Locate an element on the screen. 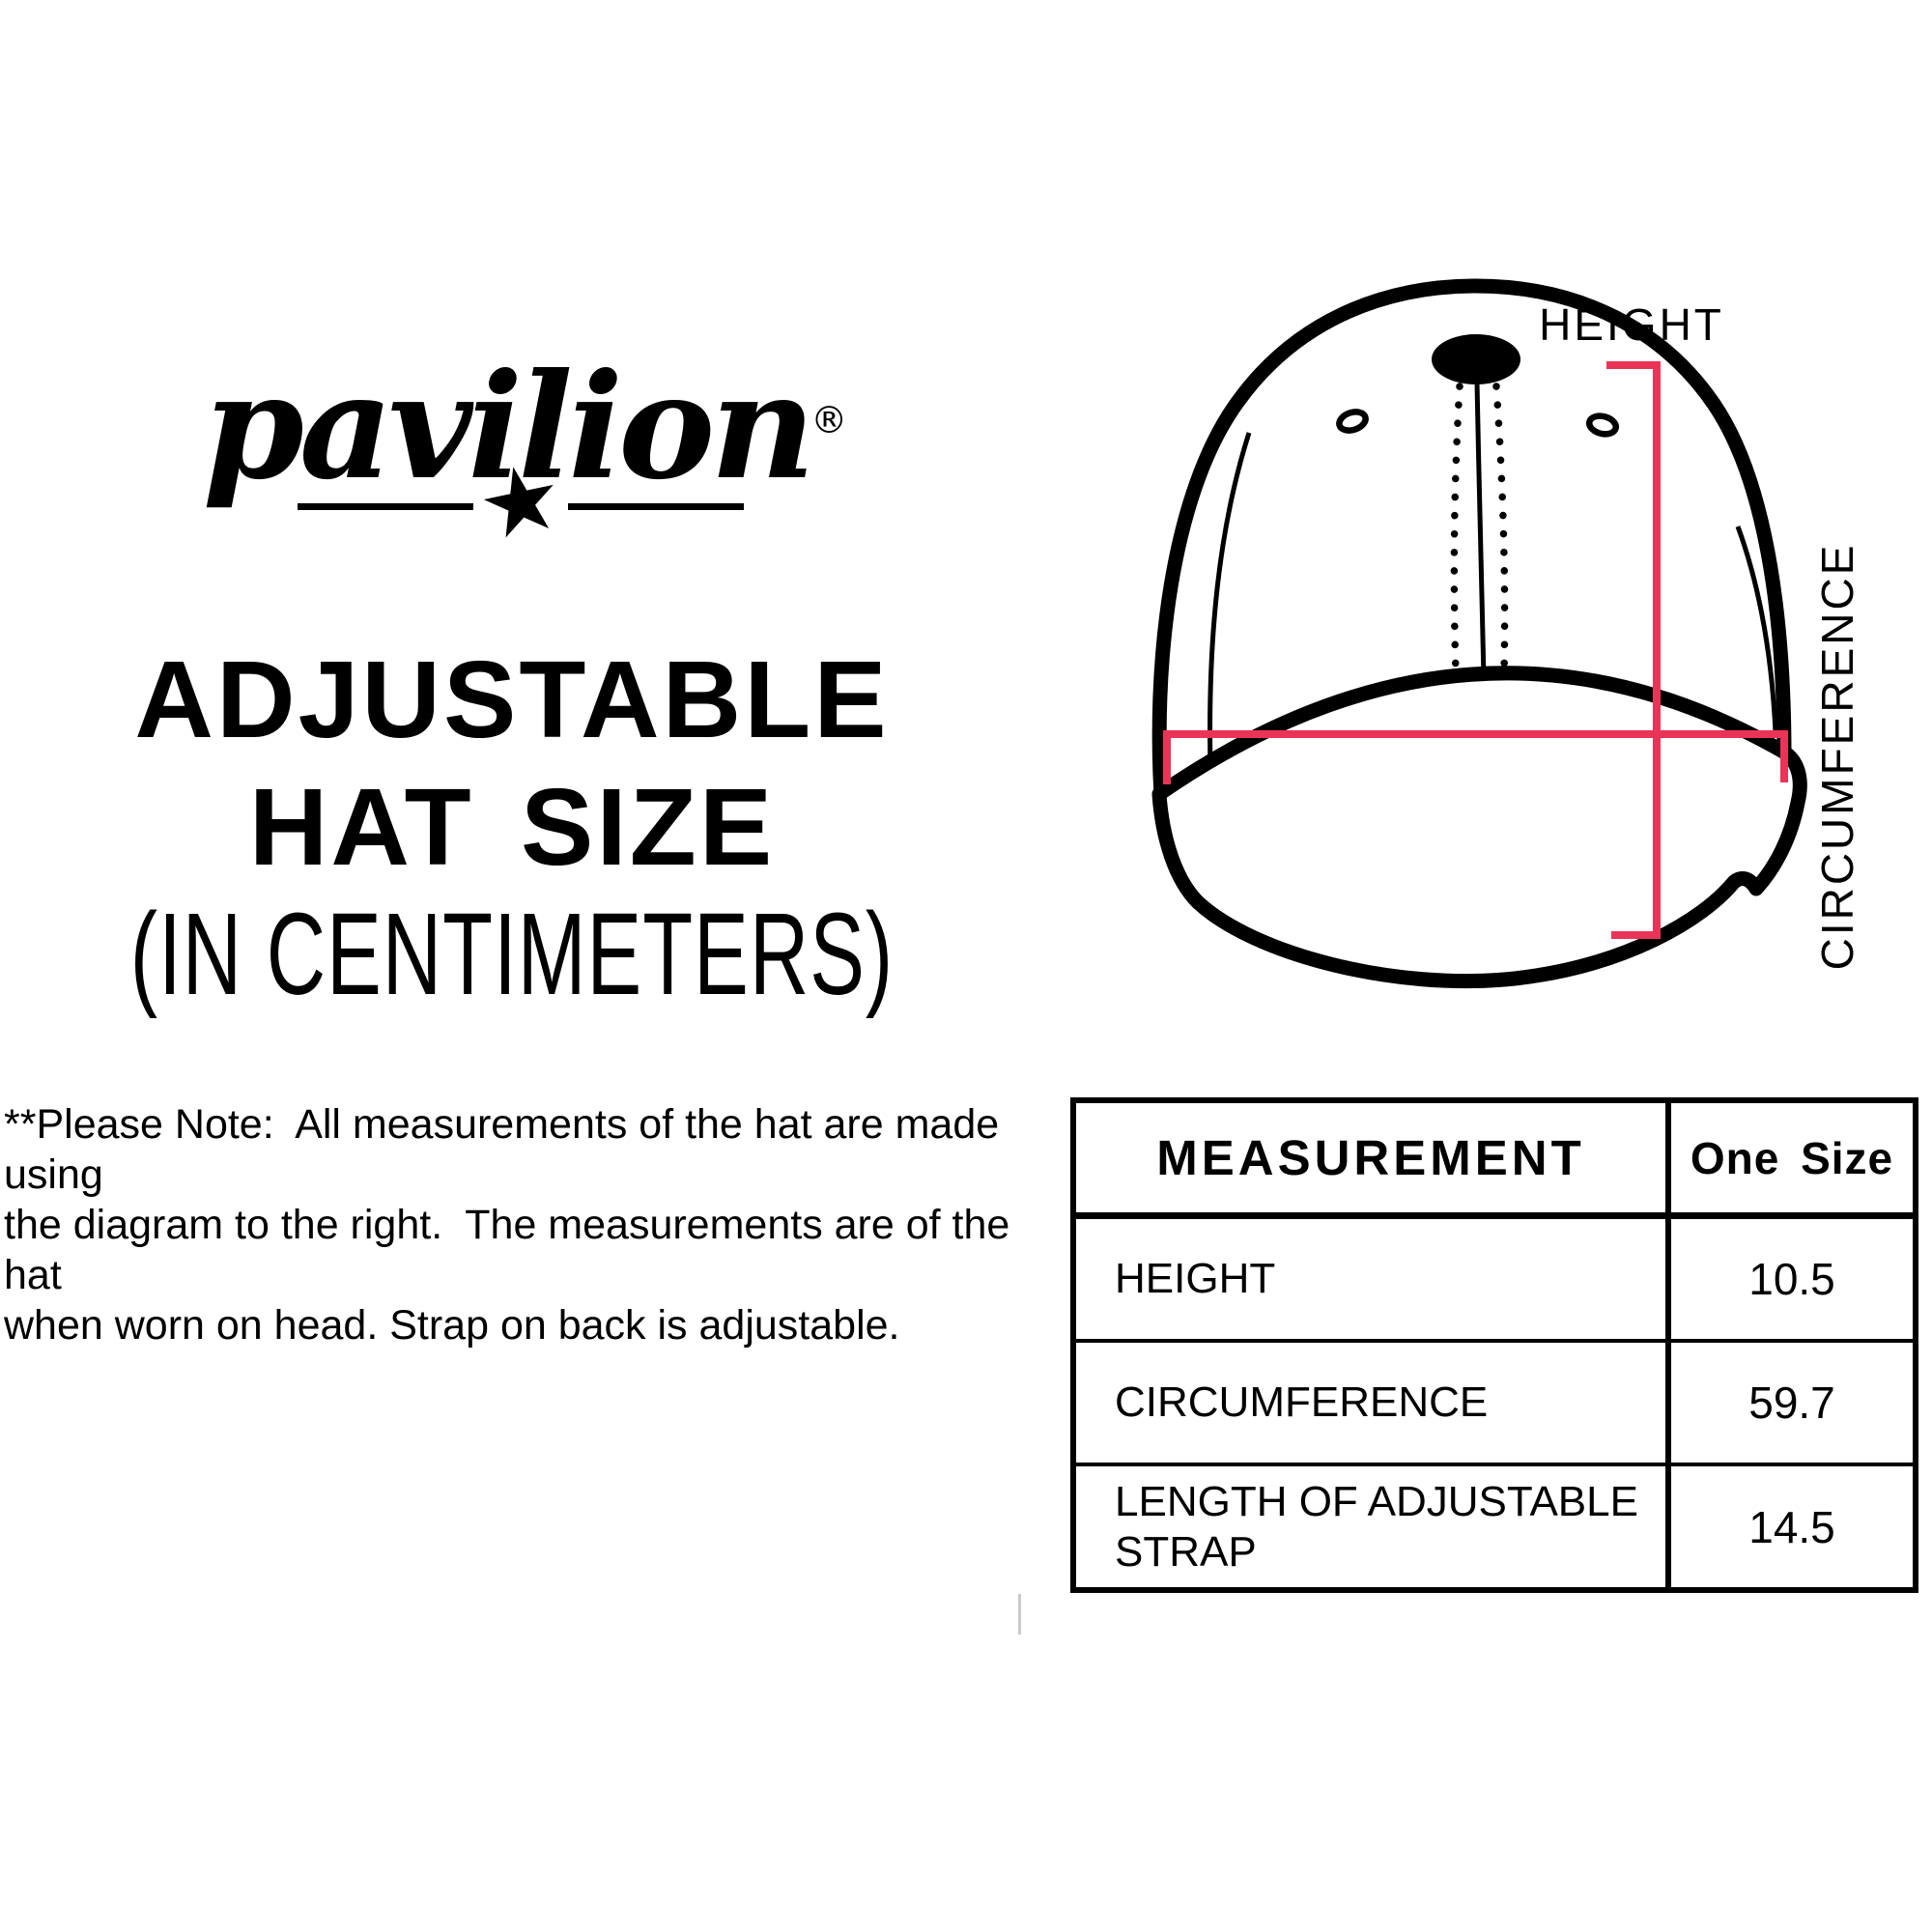  table-header-row: MEASUREMENT One Size is located at coordinates (1494, 1161).